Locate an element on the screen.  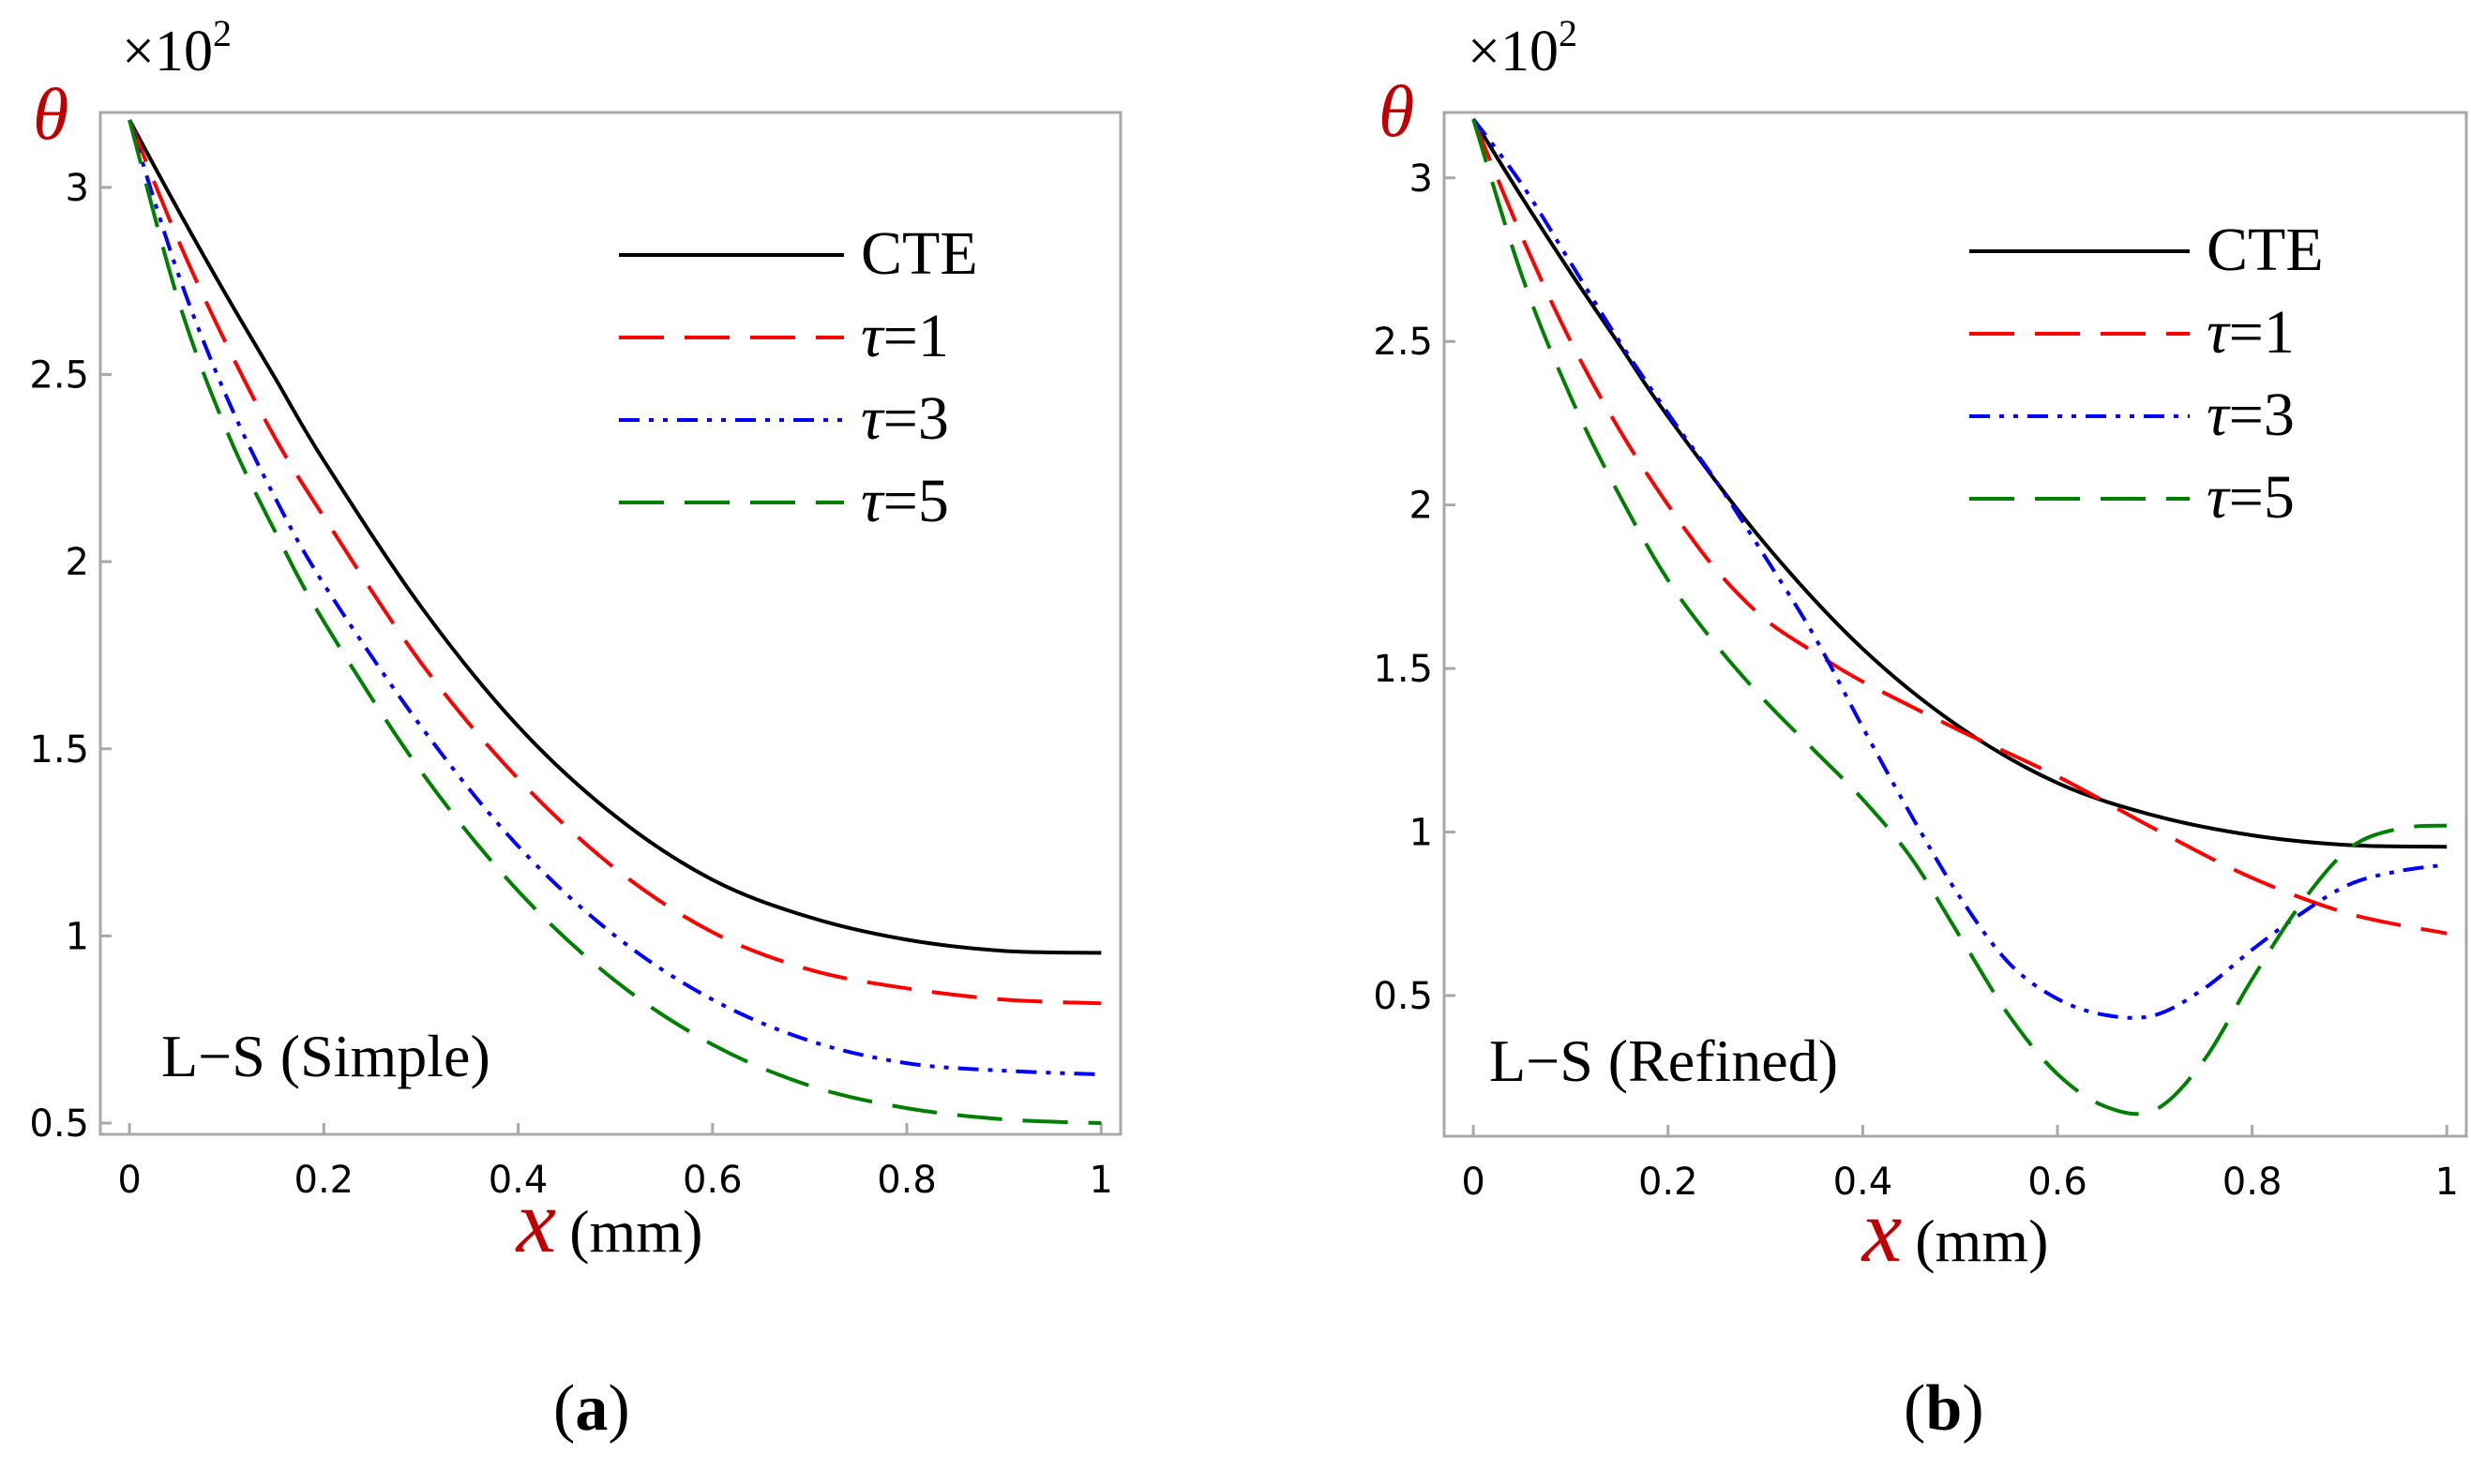
panel-caption: (b) is located at coordinates (1944, 1408).